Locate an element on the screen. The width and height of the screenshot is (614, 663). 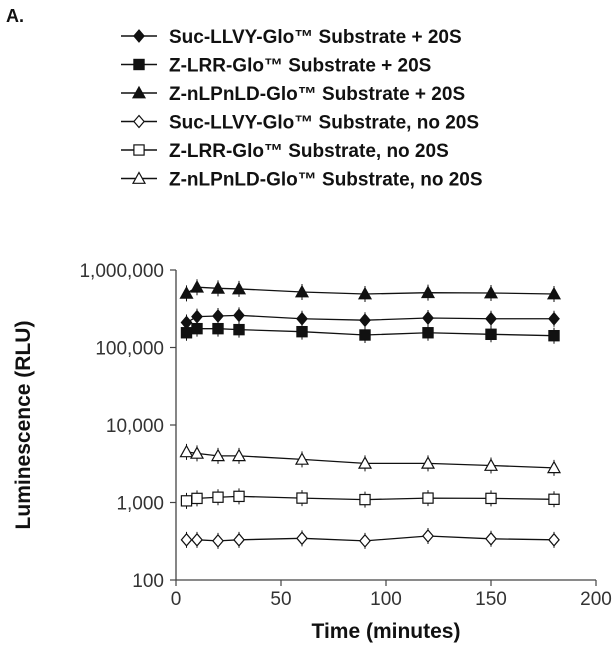
x-axis-ticks: 0 50 100 150 200 is located at coordinates (391, 595).